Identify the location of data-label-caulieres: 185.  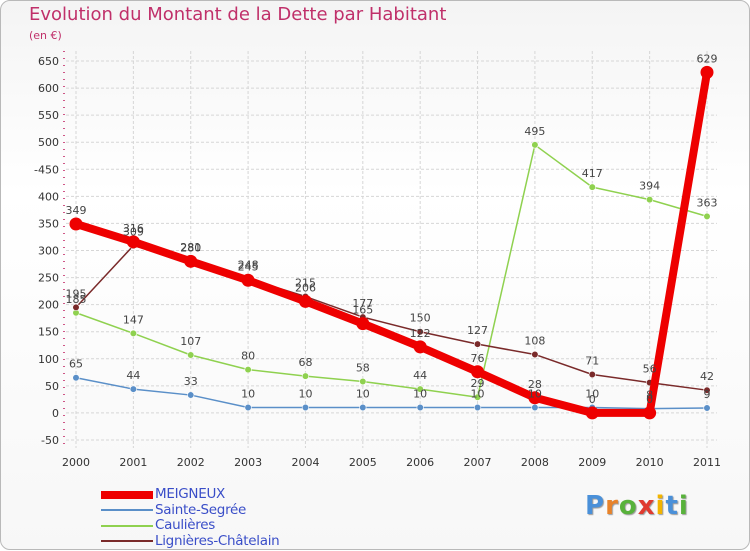
(76, 299).